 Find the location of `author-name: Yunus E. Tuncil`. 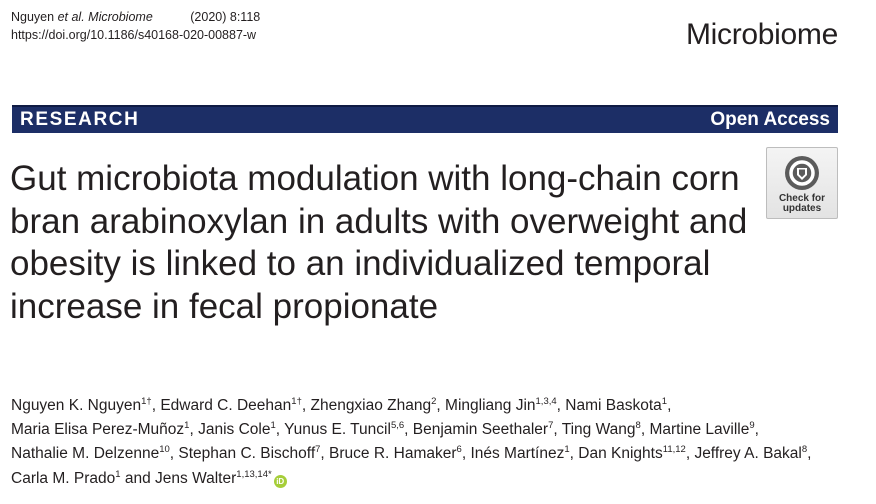

author-name: Yunus E. Tuncil is located at coordinates (337, 430).